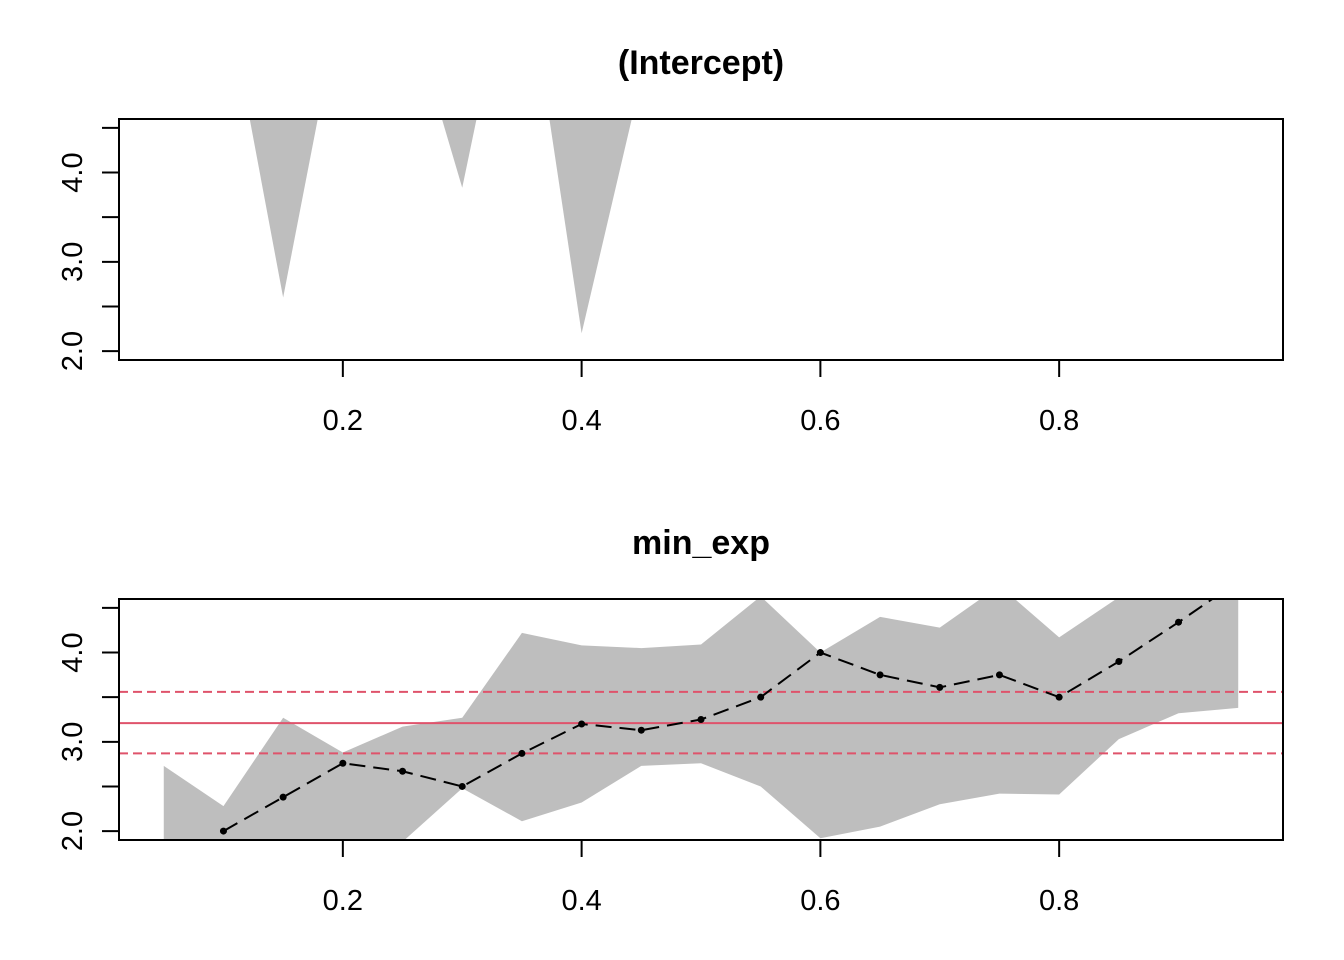 Image resolution: width=1344 pixels, height=960 pixels. I want to click on min-exp-panel-title: min_exp, so click(701, 543).